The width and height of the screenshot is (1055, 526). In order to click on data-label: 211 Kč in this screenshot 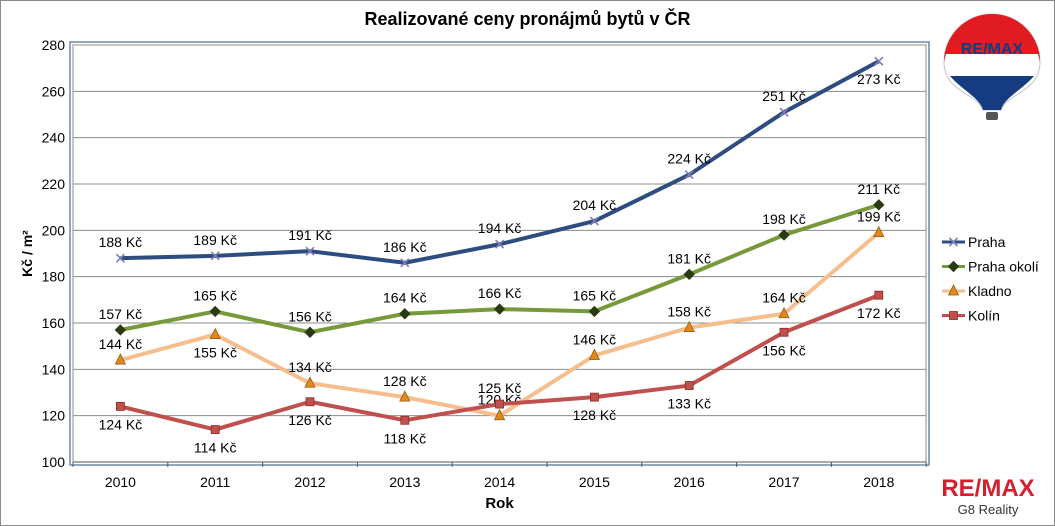, I will do `click(879, 189)`.